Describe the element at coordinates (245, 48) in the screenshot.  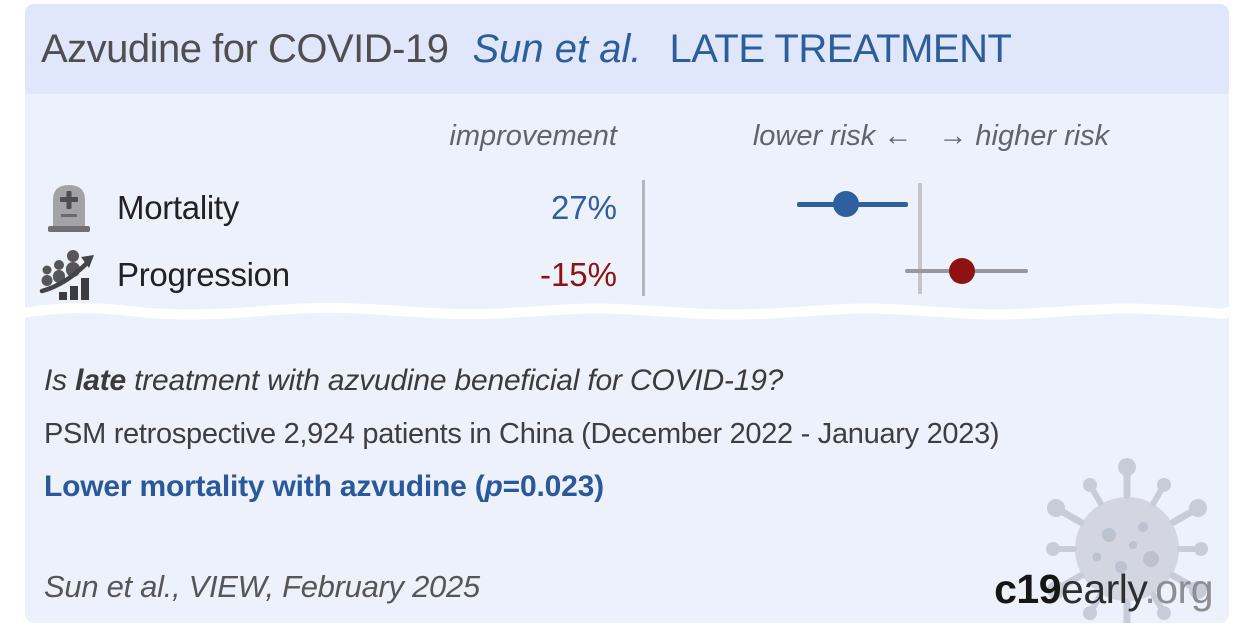
I see `page-title: Azvudine for COVID-19` at that location.